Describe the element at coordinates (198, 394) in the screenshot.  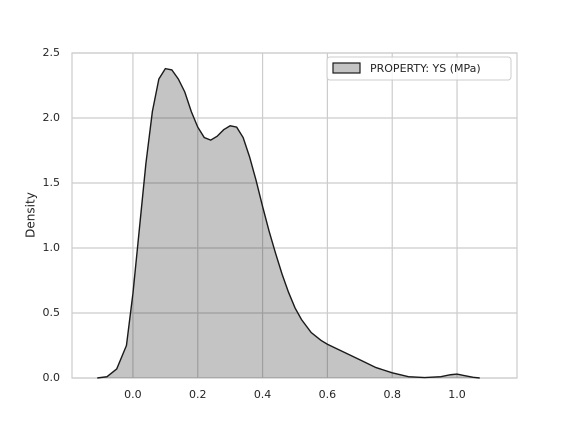
I see `x-tick-label: 0.2` at that location.